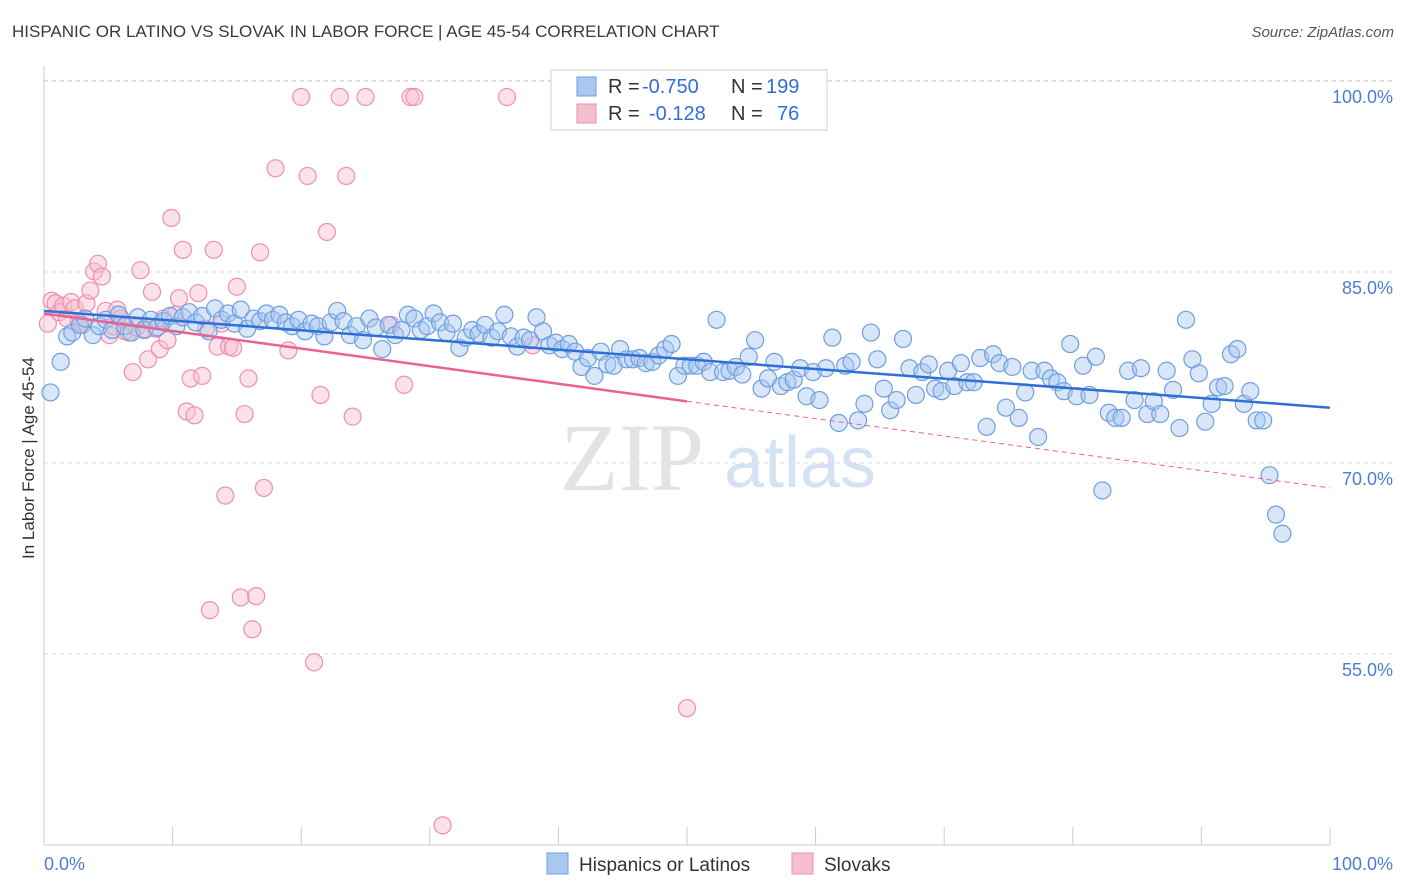 Image resolution: width=1406 pixels, height=892 pixels. I want to click on legend-r-label-2: R =, so click(624, 114).